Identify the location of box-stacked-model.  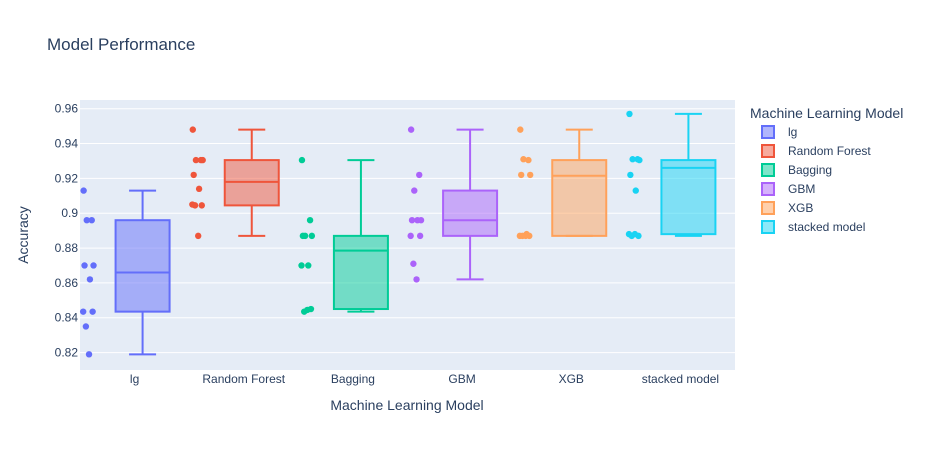
(688, 174).